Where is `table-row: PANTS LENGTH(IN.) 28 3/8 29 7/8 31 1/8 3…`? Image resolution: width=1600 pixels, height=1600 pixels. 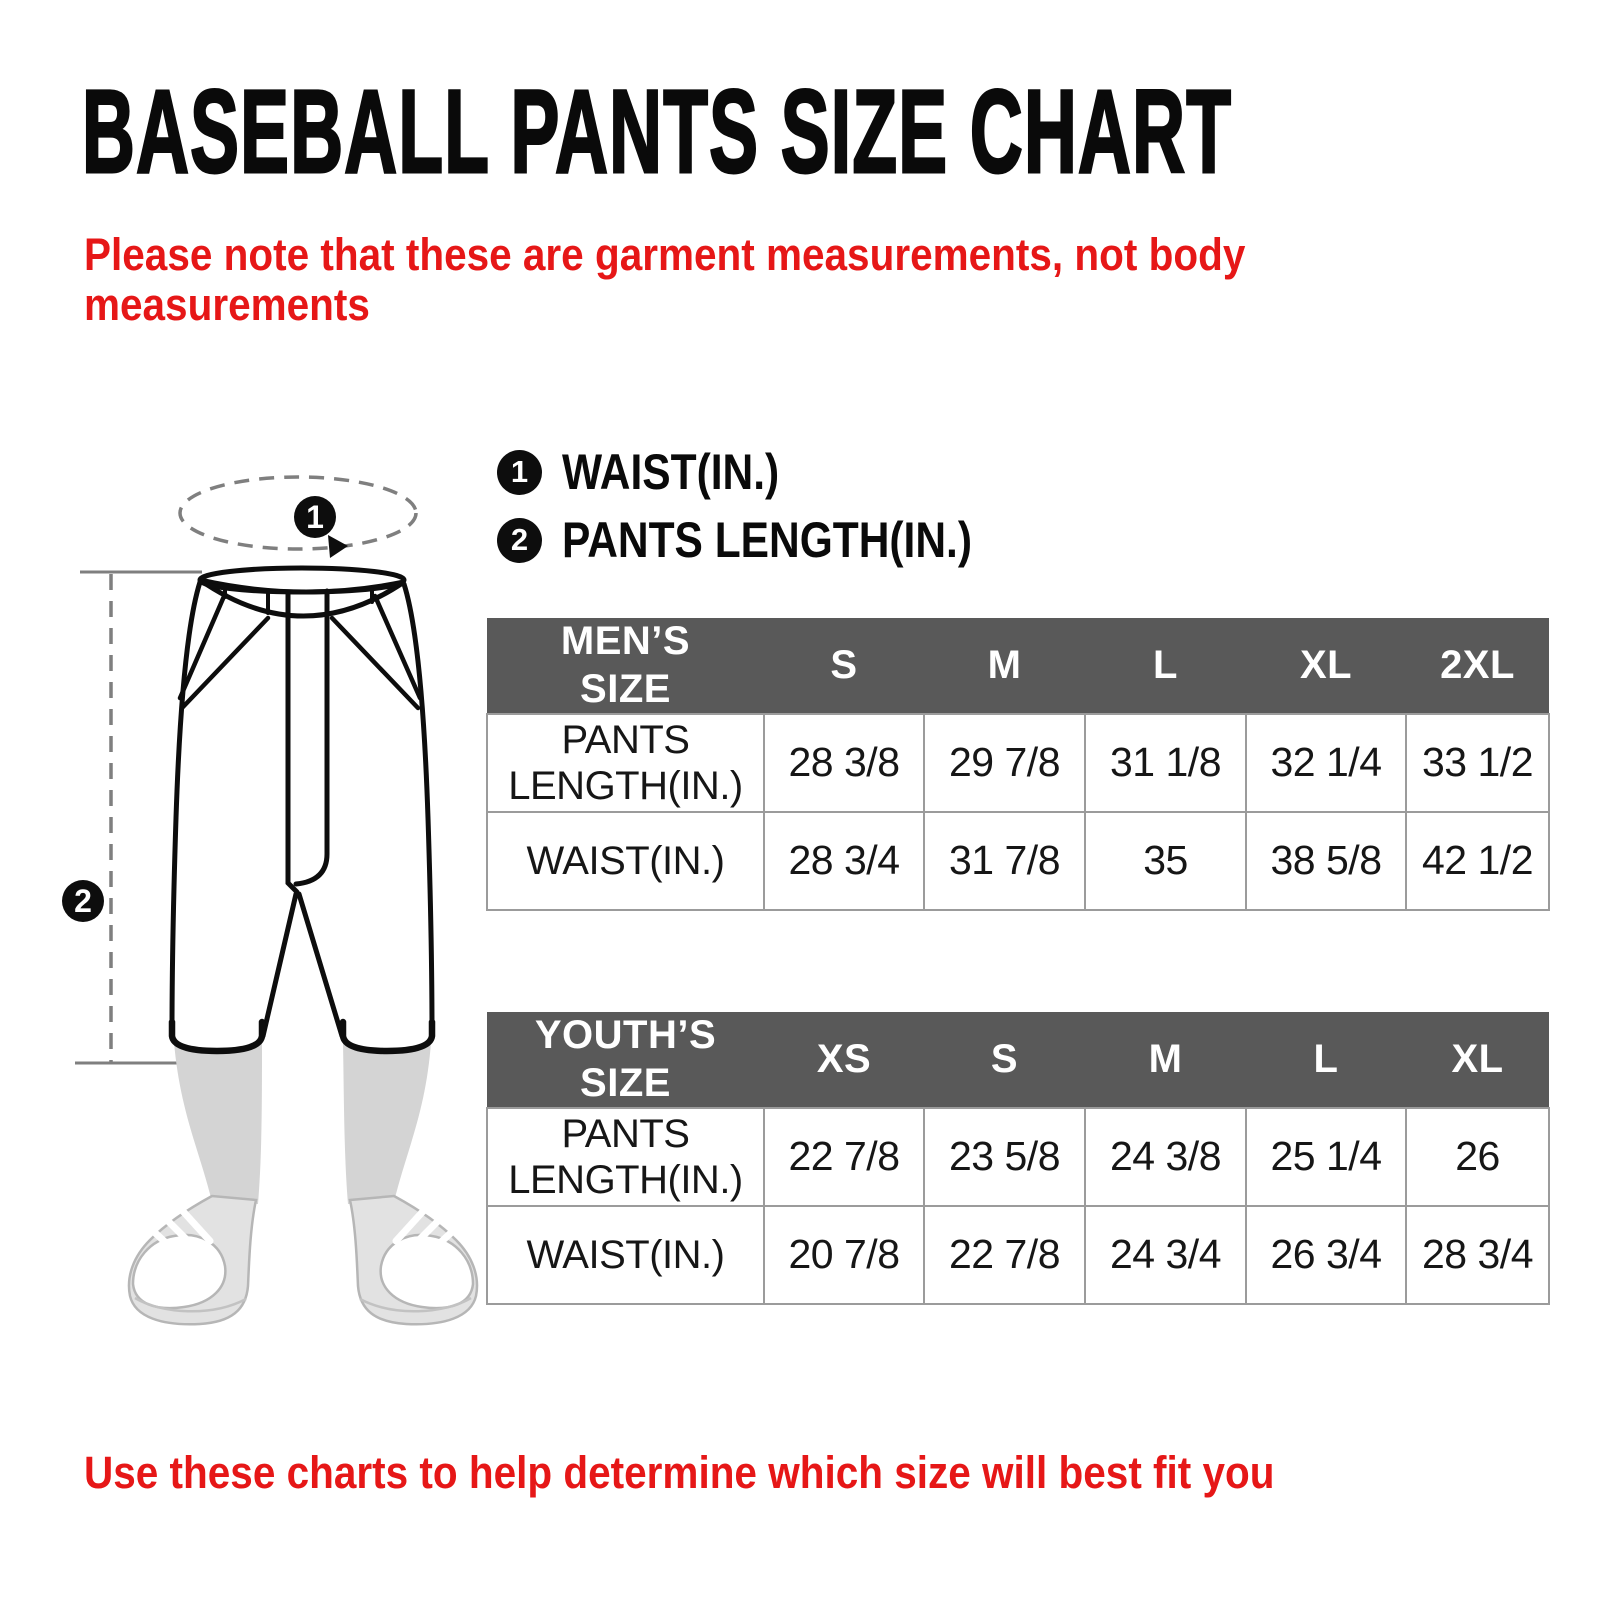 table-row: PANTS LENGTH(IN.) 28 3/8 29 7/8 31 1/8 3… is located at coordinates (1018, 763).